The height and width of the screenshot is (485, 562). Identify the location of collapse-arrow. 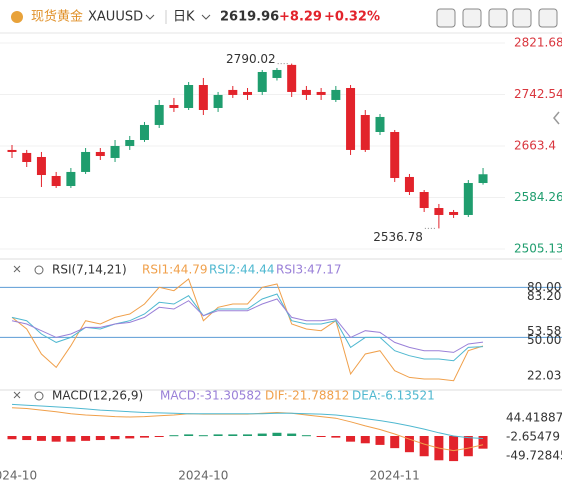
(556, 118).